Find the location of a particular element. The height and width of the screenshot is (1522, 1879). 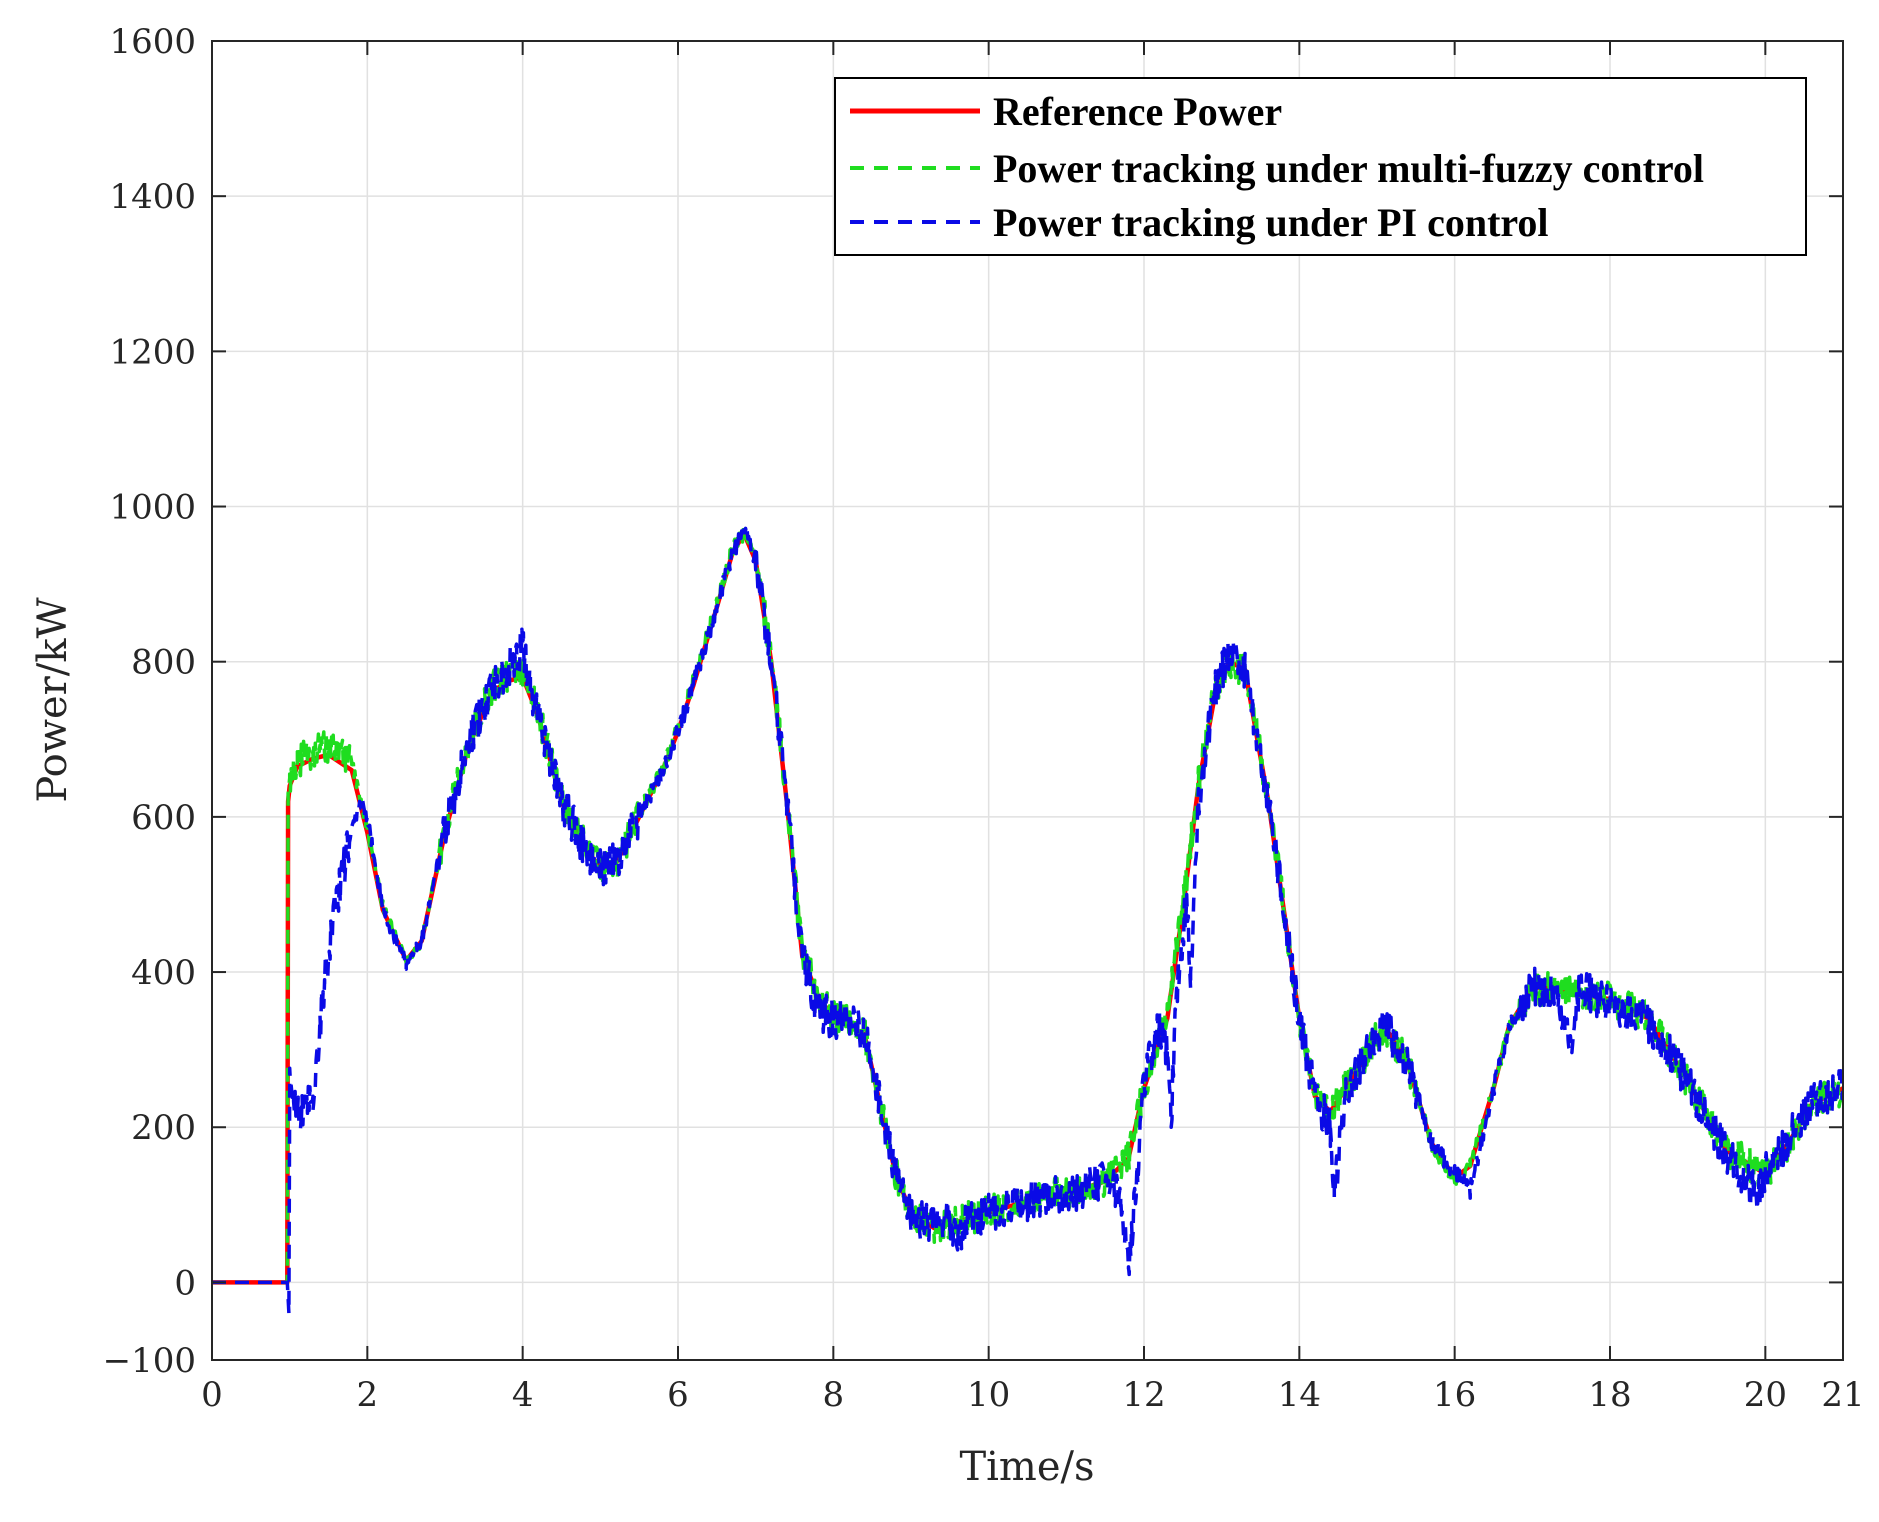

legend-label-reference: Reference Power is located at coordinates (1137, 111).